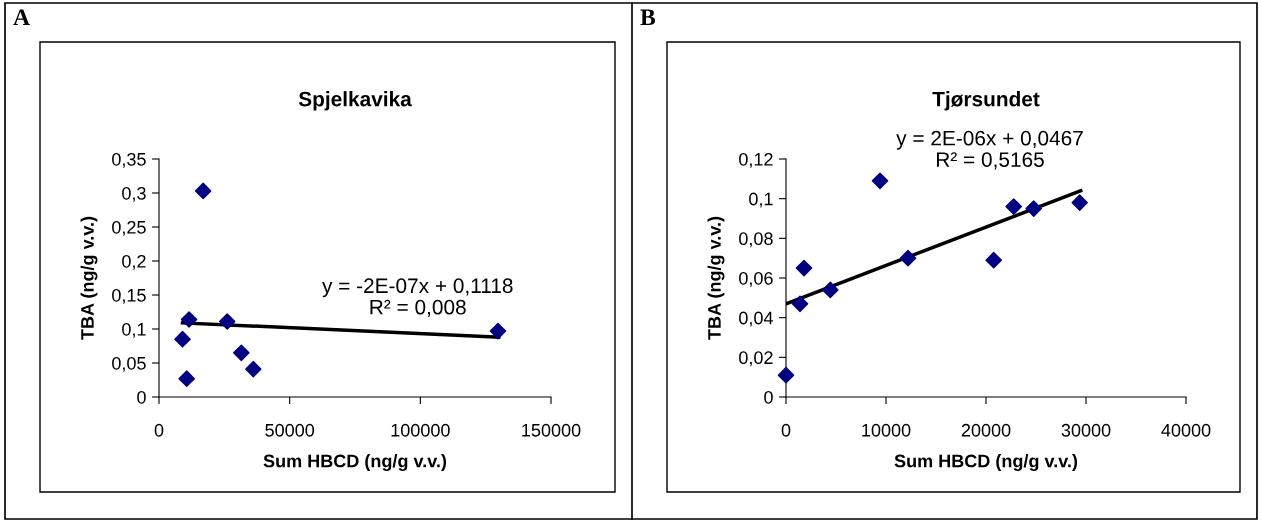 Image resolution: width=1261 pixels, height=522 pixels. I want to click on text: A, so click(21, 17).